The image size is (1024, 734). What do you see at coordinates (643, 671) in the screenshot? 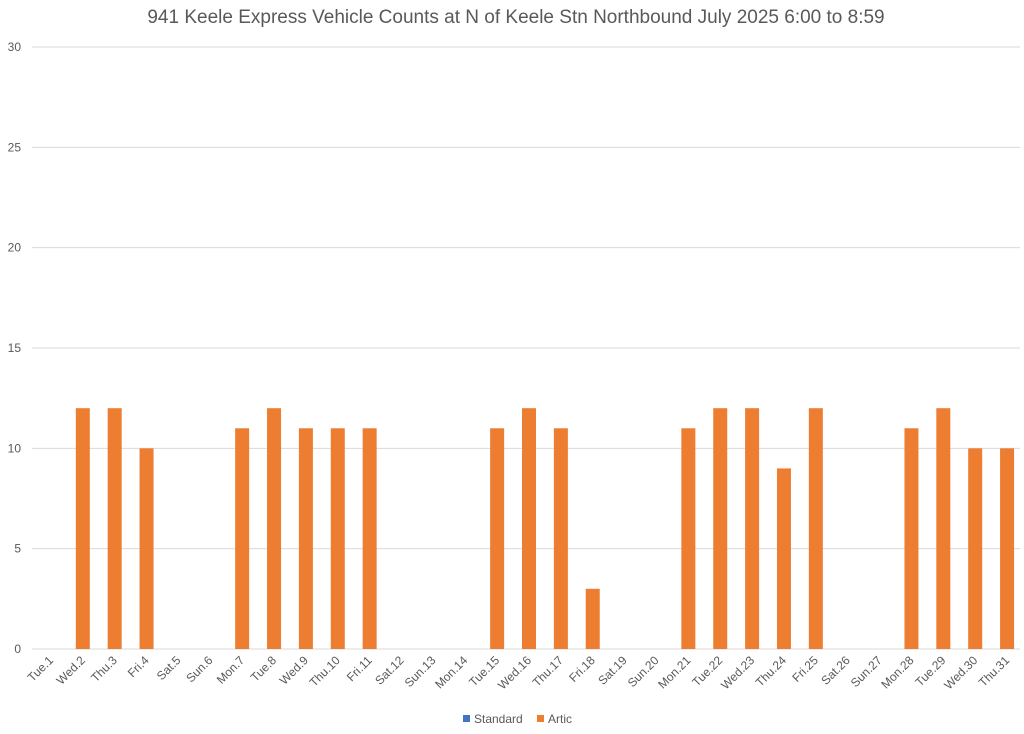
I see `x-tick-label: Sun.20` at bounding box center [643, 671].